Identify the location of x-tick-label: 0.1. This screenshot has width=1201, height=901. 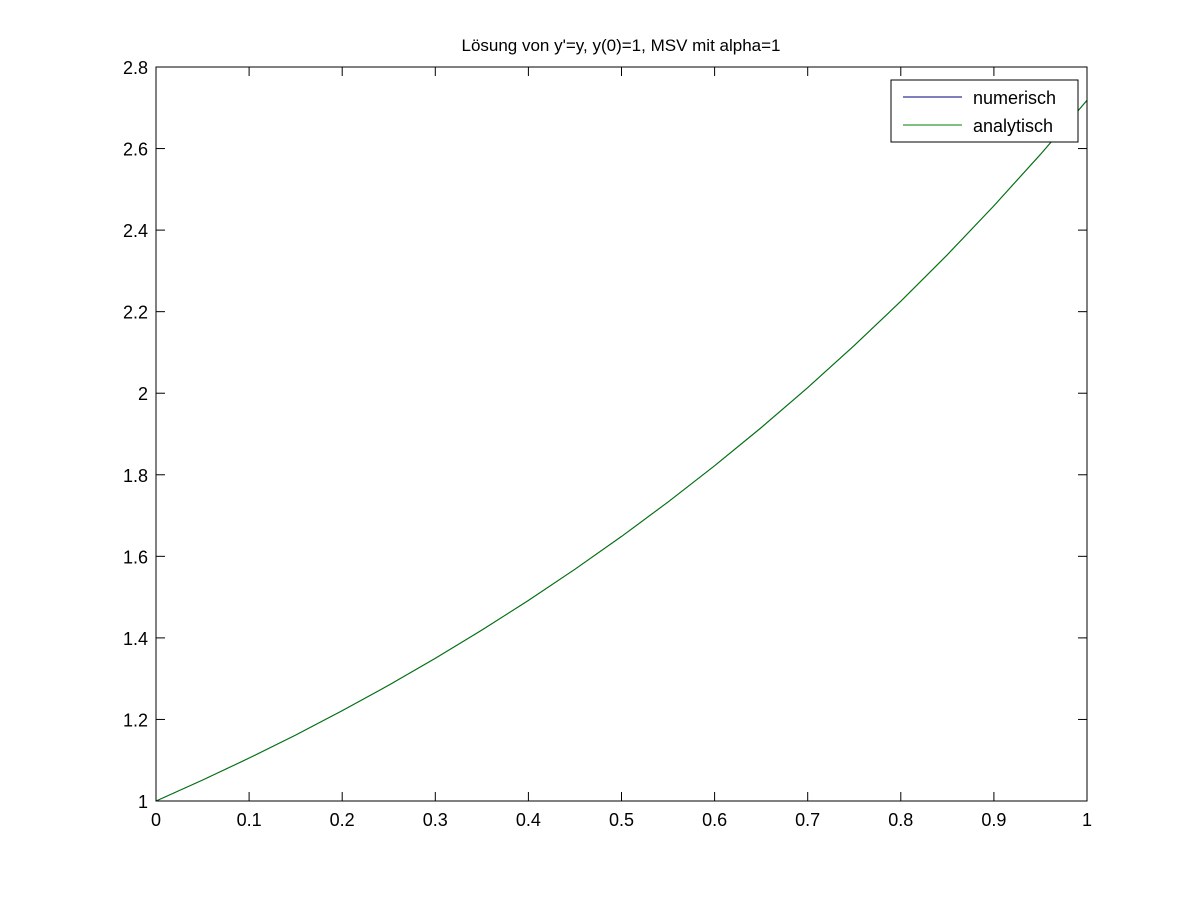
(249, 820).